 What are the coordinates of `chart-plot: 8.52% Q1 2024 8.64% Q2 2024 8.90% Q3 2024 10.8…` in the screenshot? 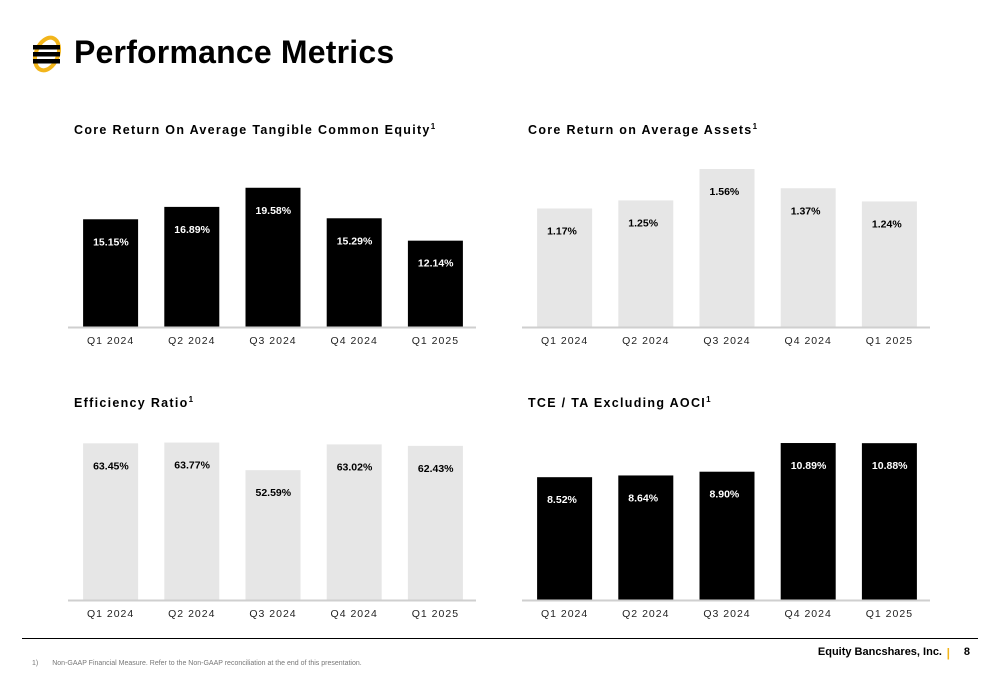 It's located at (726, 531).